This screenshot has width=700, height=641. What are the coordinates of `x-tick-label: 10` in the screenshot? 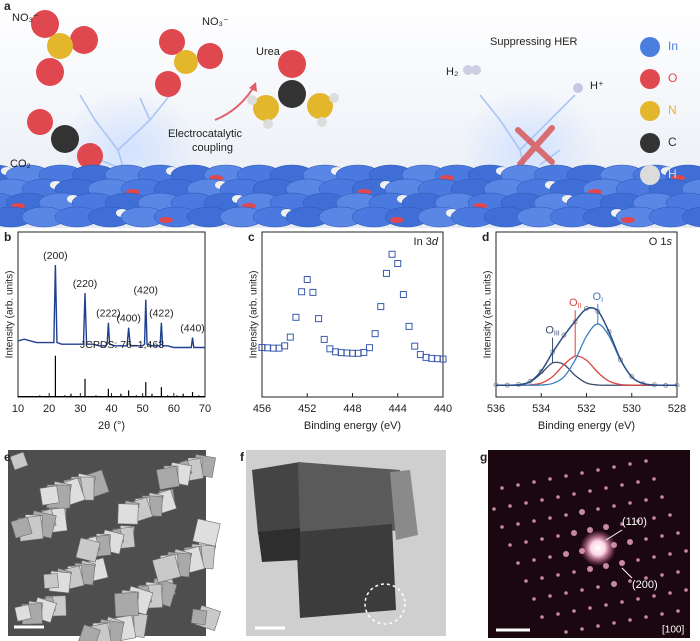 It's located at (18, 409).